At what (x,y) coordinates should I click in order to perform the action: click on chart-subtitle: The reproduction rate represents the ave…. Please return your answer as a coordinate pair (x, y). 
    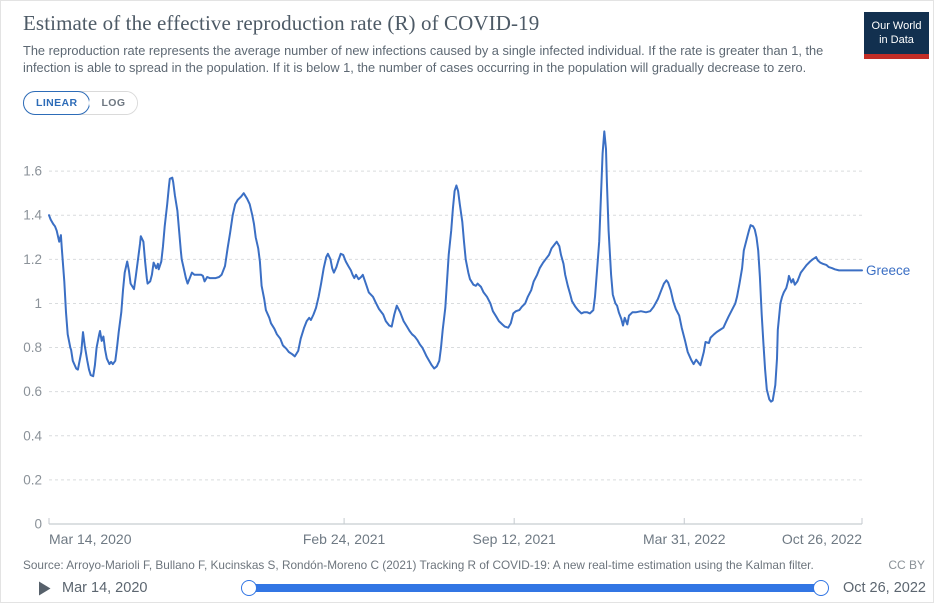
    Looking at the image, I should click on (423, 59).